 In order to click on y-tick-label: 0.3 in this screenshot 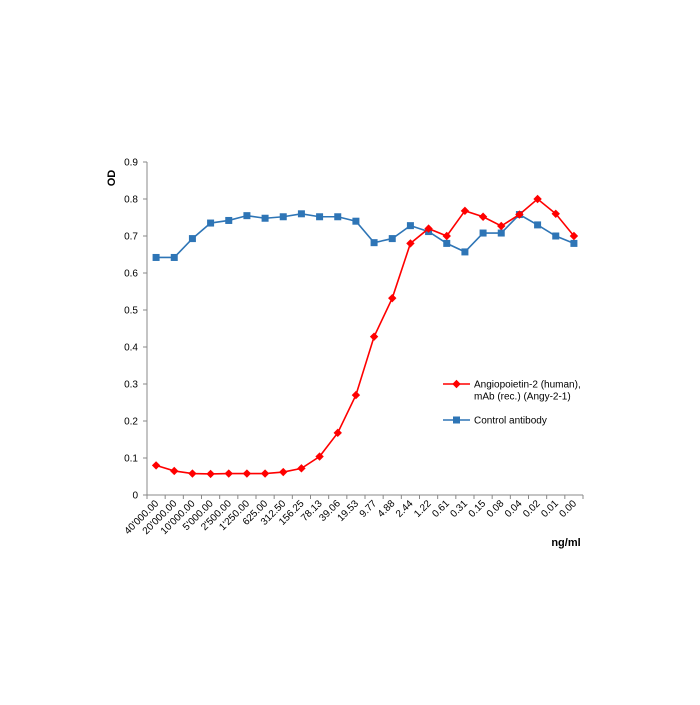, I will do `click(131, 385)`.